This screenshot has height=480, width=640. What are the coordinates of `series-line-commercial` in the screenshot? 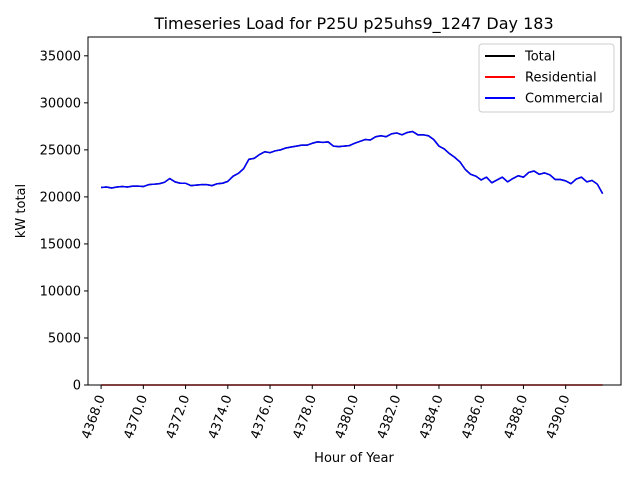 It's located at (352, 162).